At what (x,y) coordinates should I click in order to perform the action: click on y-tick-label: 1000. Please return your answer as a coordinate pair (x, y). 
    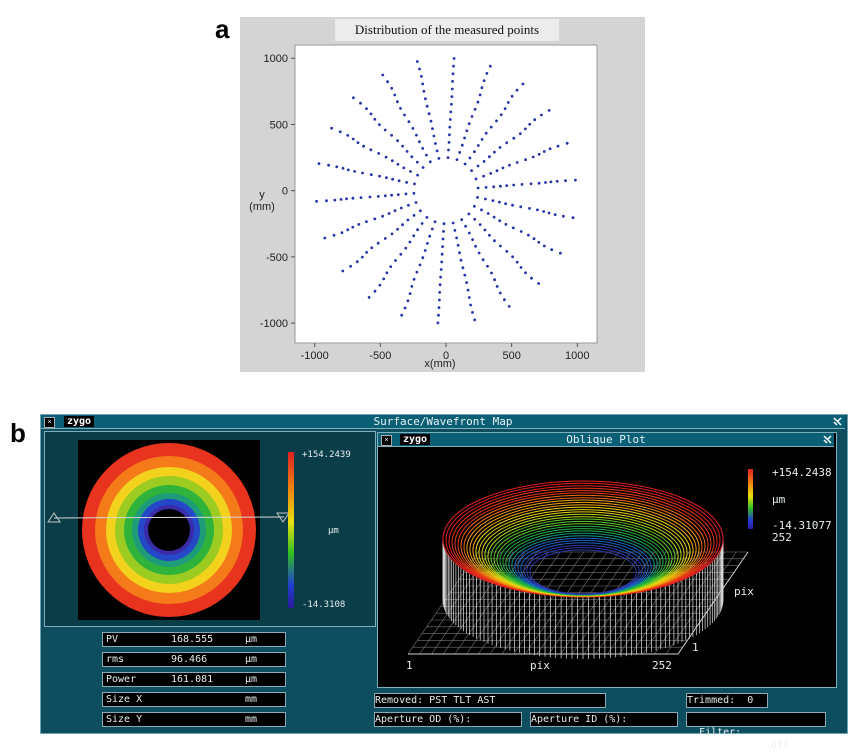
    Looking at the image, I should click on (276, 59).